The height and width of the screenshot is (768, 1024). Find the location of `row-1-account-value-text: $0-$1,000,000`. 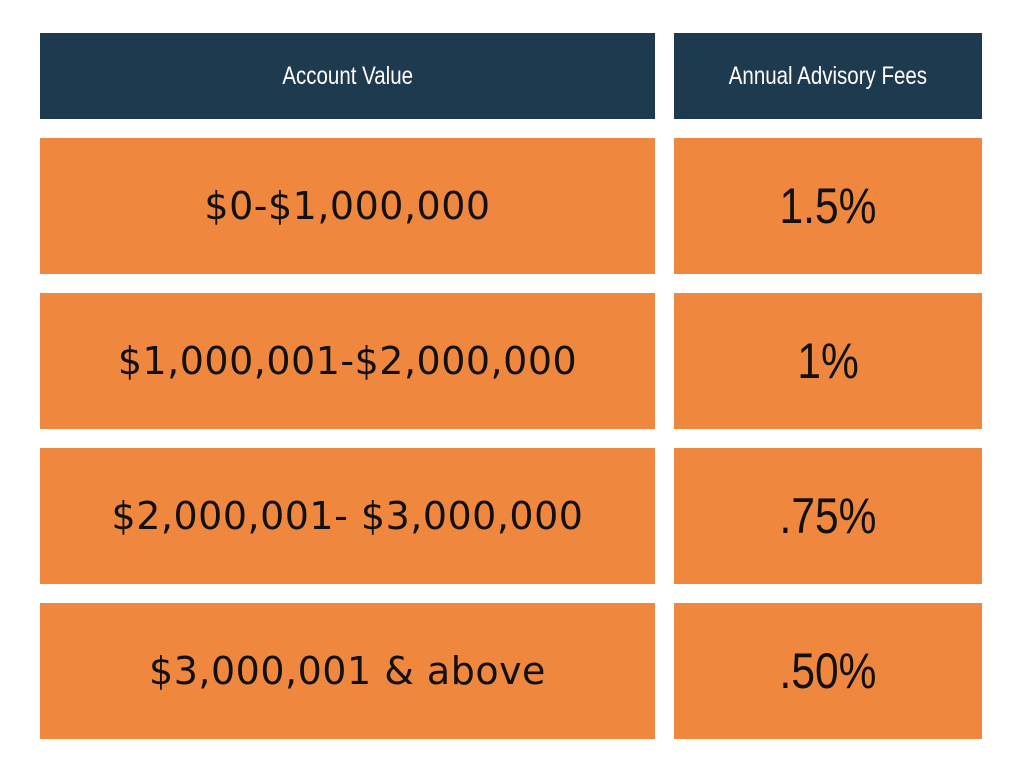

row-1-account-value-text: $0-$1,000,000 is located at coordinates (347, 206).